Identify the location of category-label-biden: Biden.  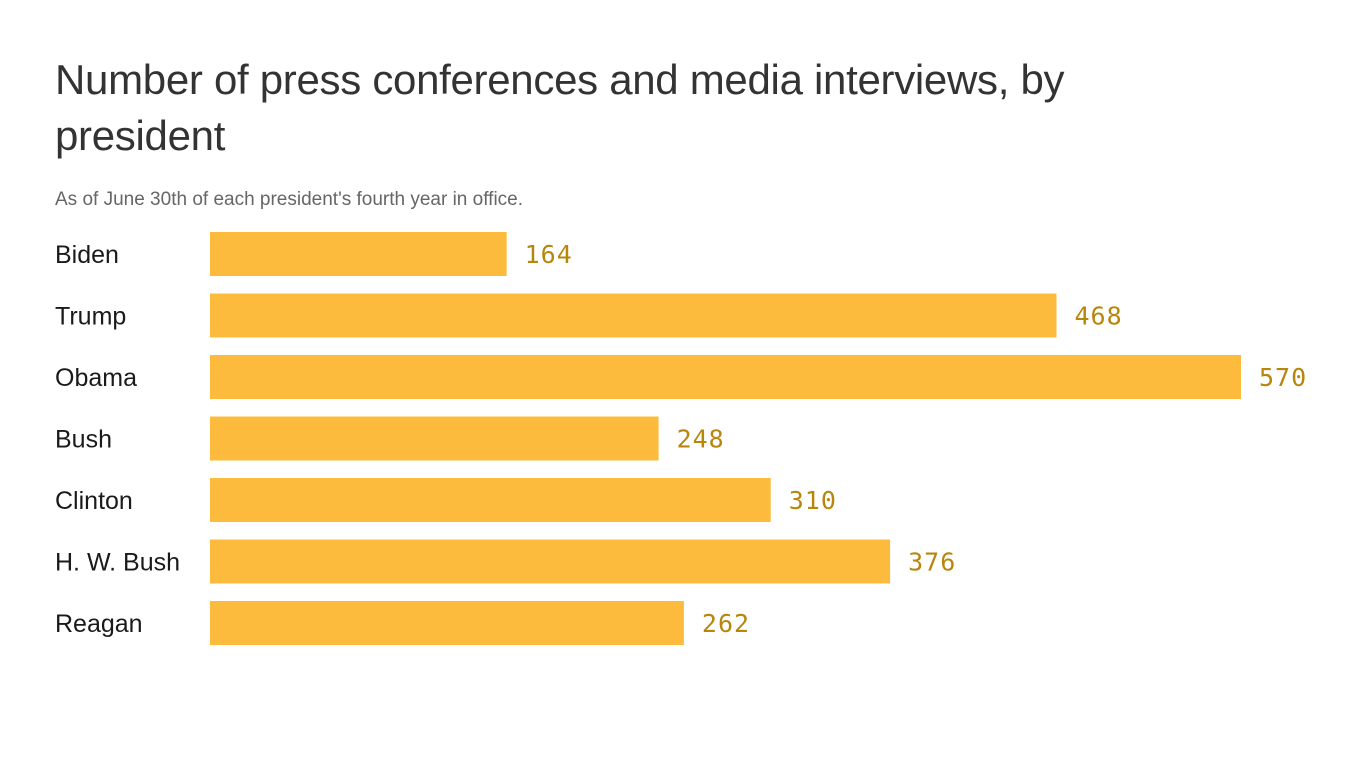
(87, 255).